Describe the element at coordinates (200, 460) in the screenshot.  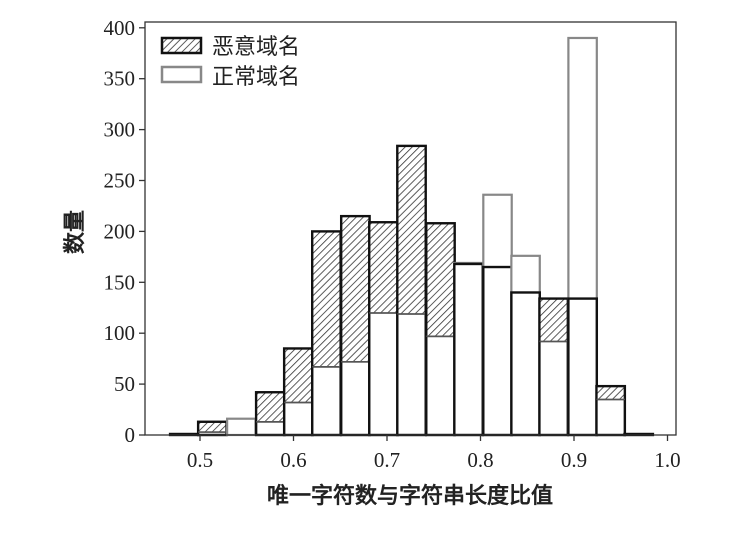
I see `x-tick-label: 0.5` at that location.